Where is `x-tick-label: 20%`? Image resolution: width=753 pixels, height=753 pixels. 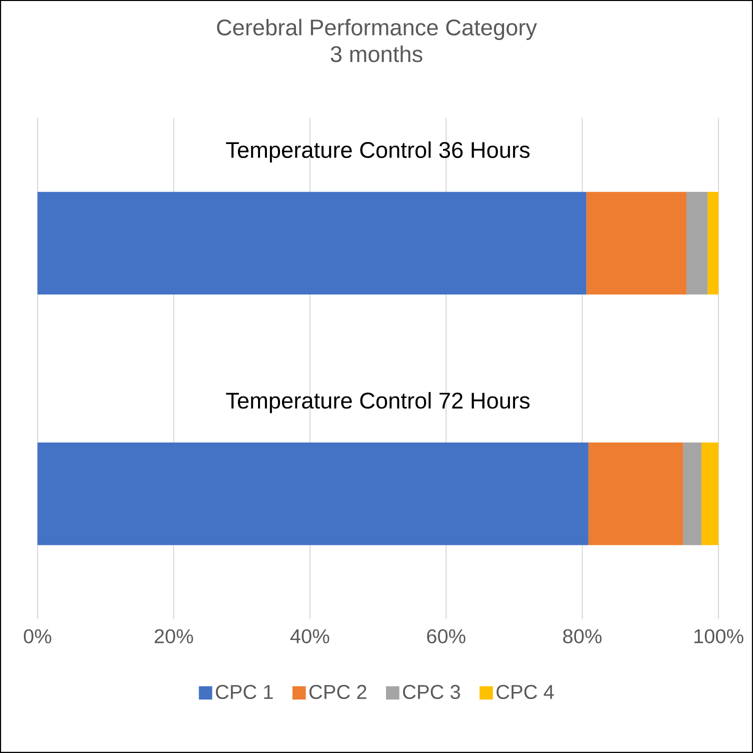 x-tick-label: 20% is located at coordinates (174, 636).